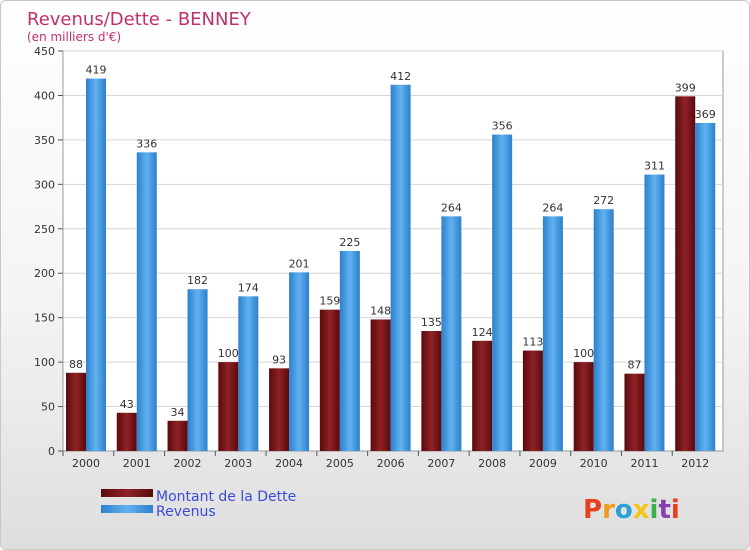 The height and width of the screenshot is (550, 750). Describe the element at coordinates (299, 263) in the screenshot. I see `value-label-revenus: 201` at that location.